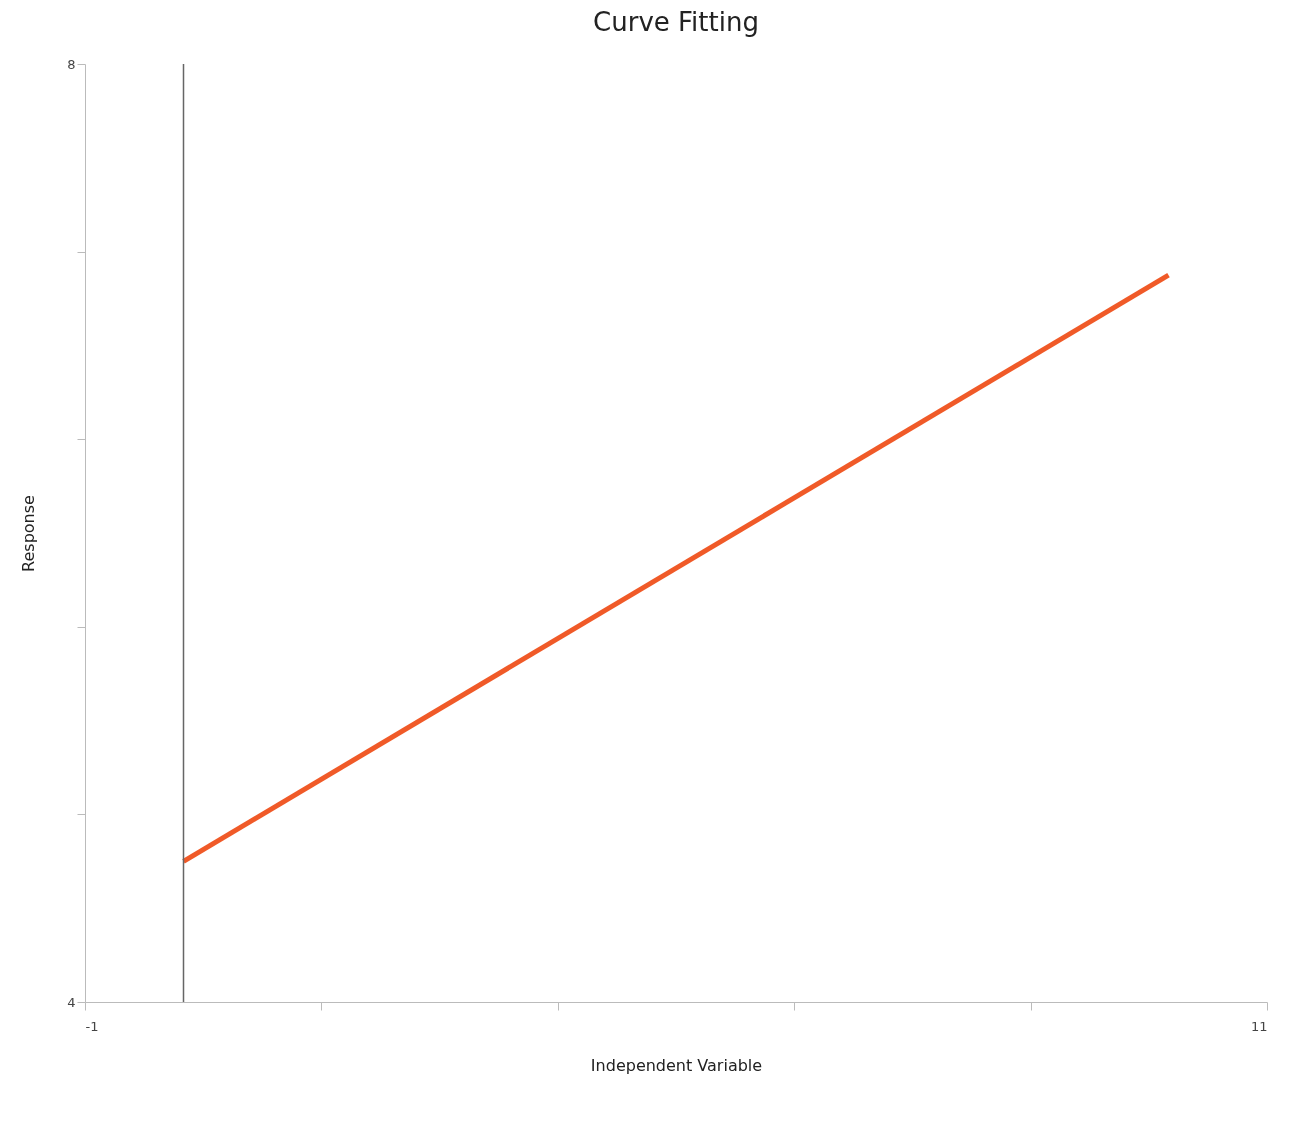  Describe the element at coordinates (676, 22) in the screenshot. I see `chart-title: Curve Fitting` at that location.